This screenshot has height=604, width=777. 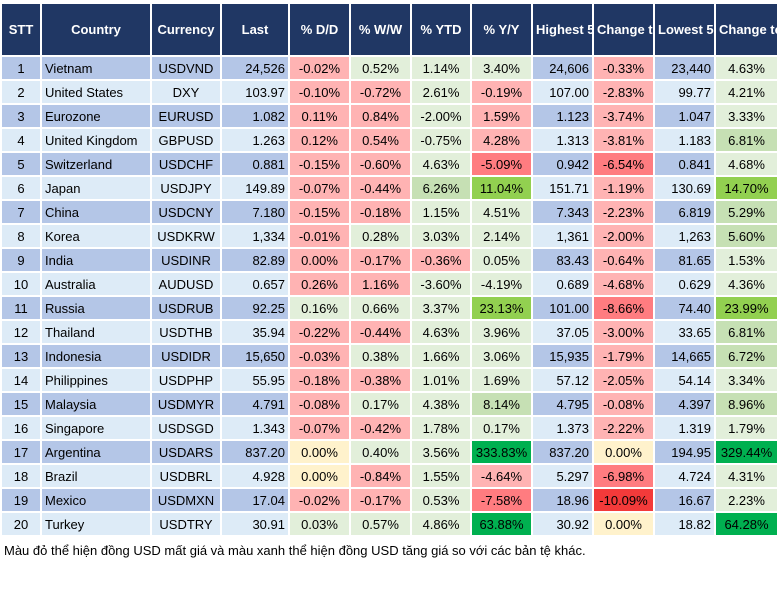 What do you see at coordinates (684, 92) in the screenshot?
I see `cell-low: 99.77` at bounding box center [684, 92].